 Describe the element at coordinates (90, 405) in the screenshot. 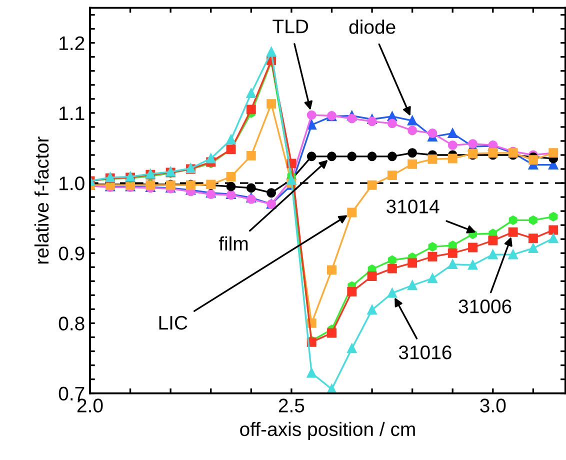

I see `x-tick-label: 2.0` at that location.